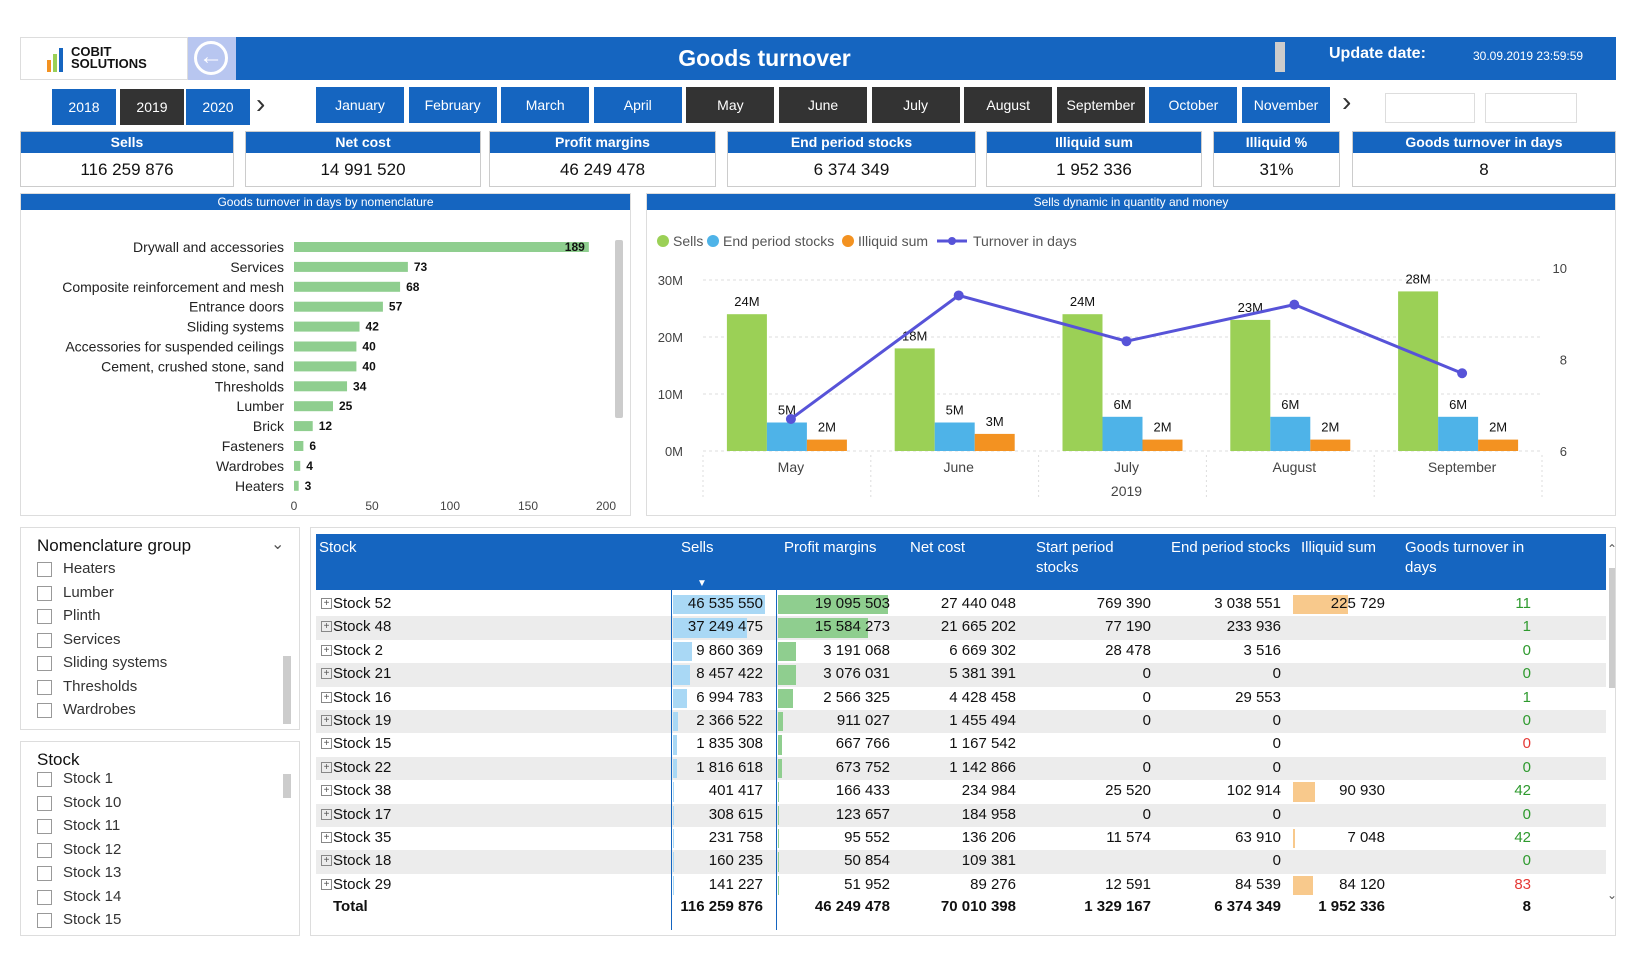 The width and height of the screenshot is (1628, 965). What do you see at coordinates (338, 547) in the screenshot?
I see `column-header: Stock` at bounding box center [338, 547].